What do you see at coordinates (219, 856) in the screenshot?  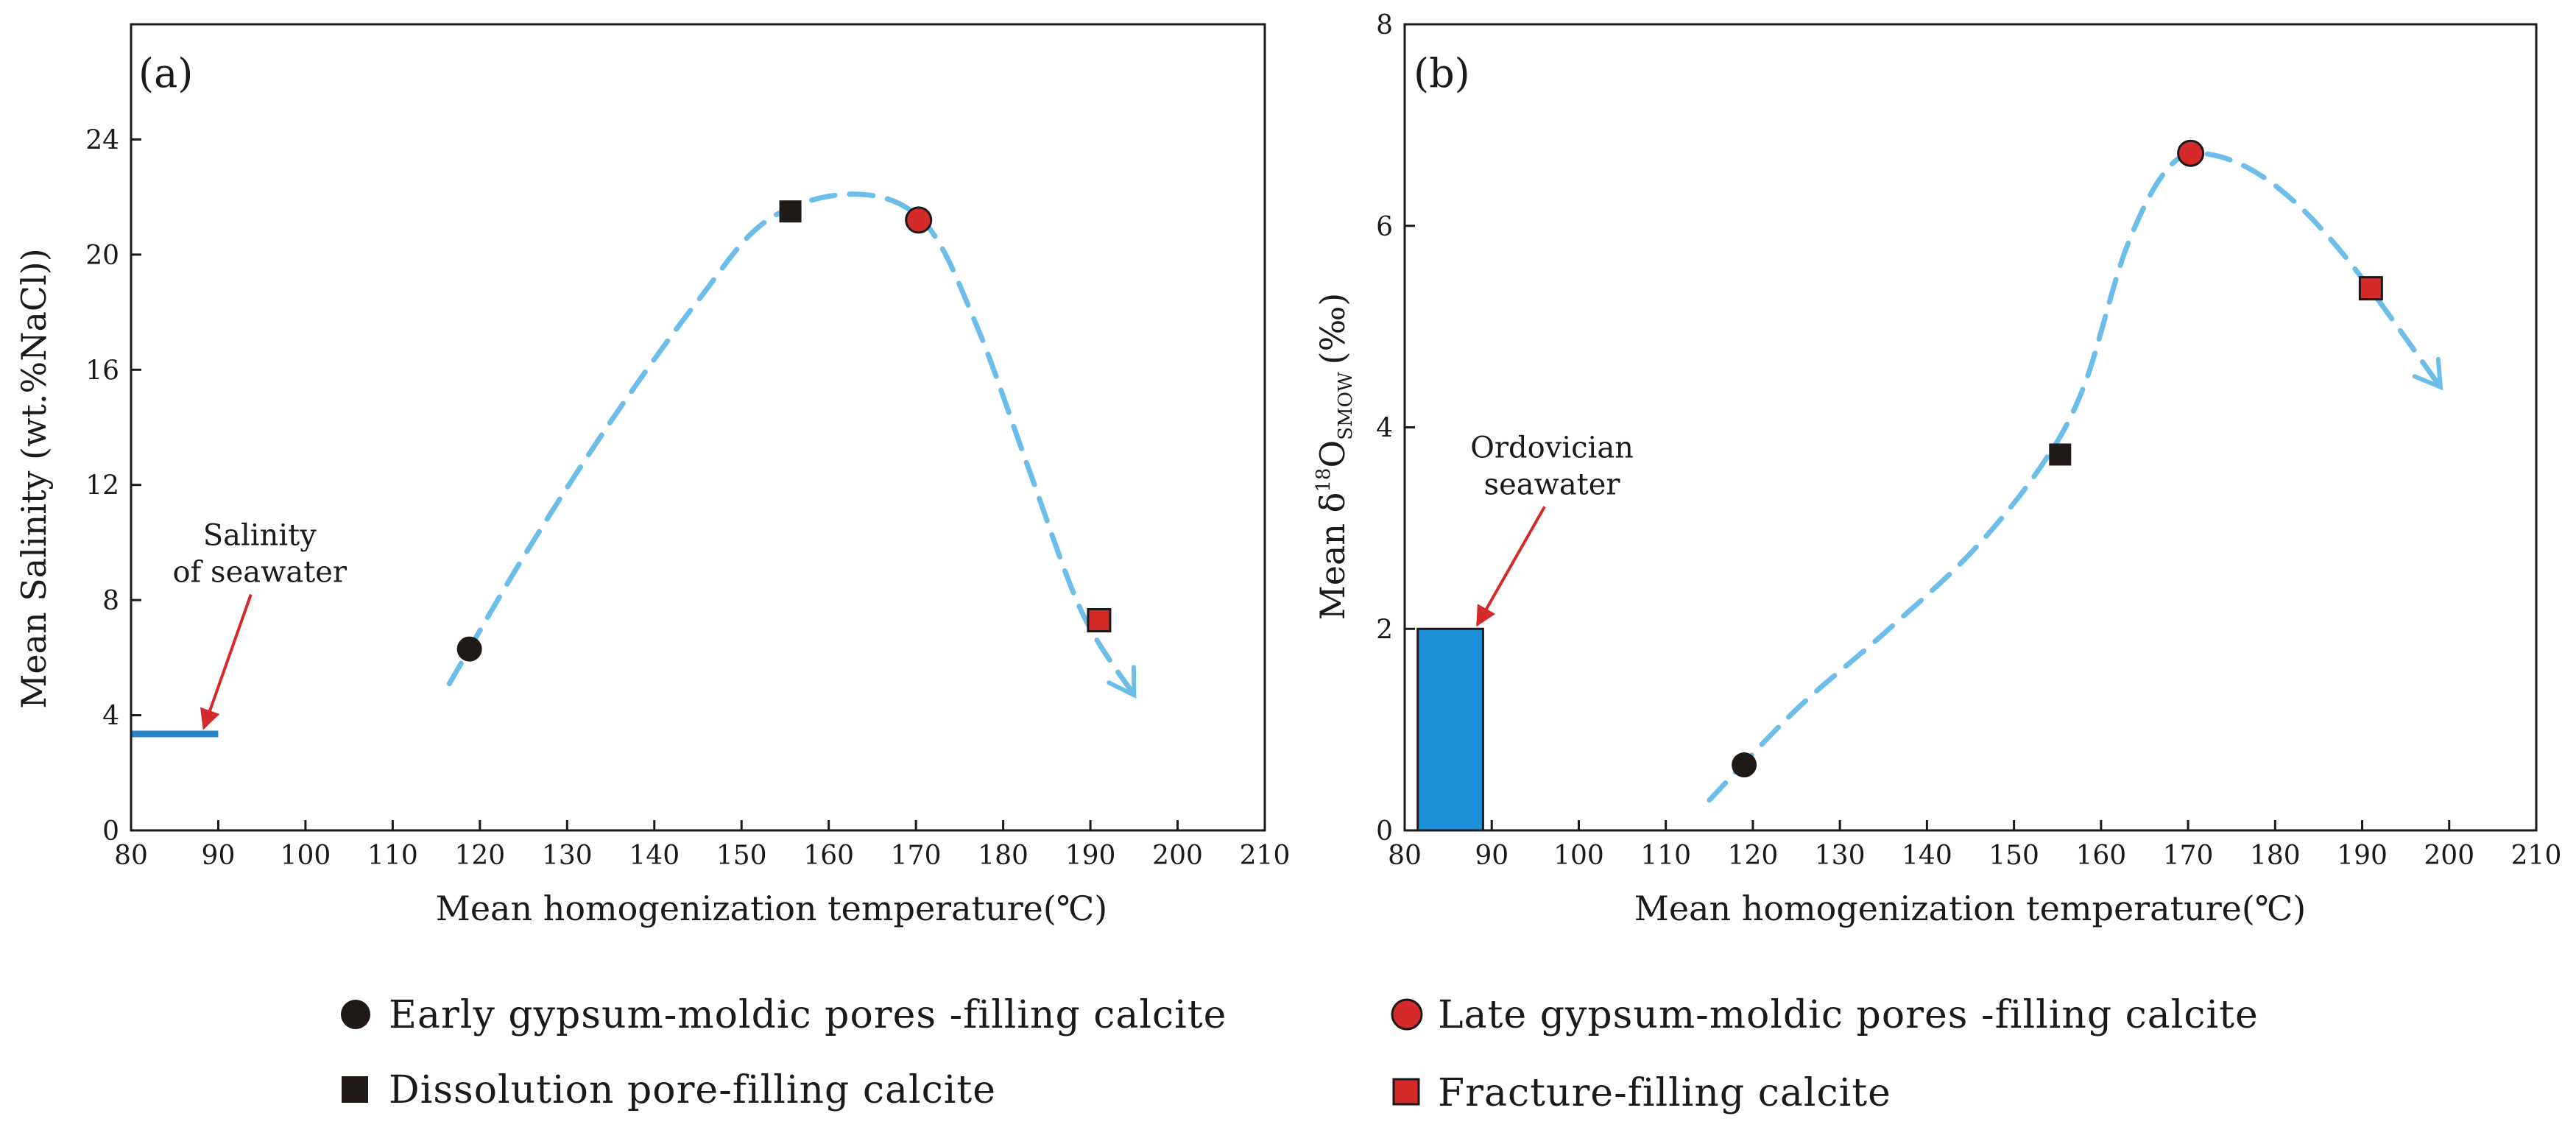 I see `x-tick-label-a: 90` at bounding box center [219, 856].